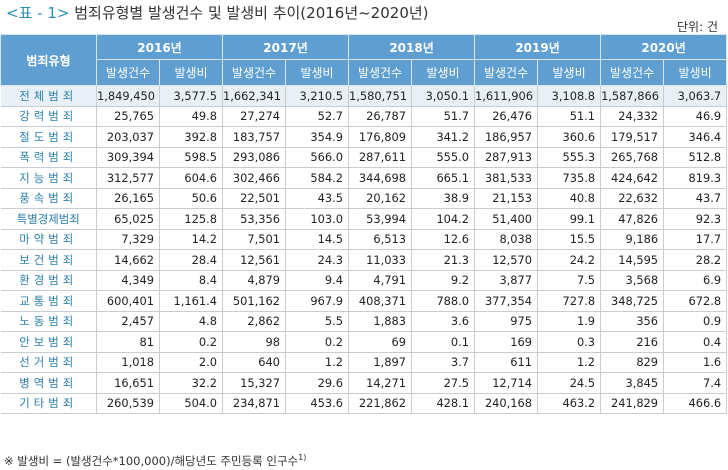 The width and height of the screenshot is (728, 470). What do you see at coordinates (632, 383) in the screenshot?
I see `count-cell: 3,845` at bounding box center [632, 383].